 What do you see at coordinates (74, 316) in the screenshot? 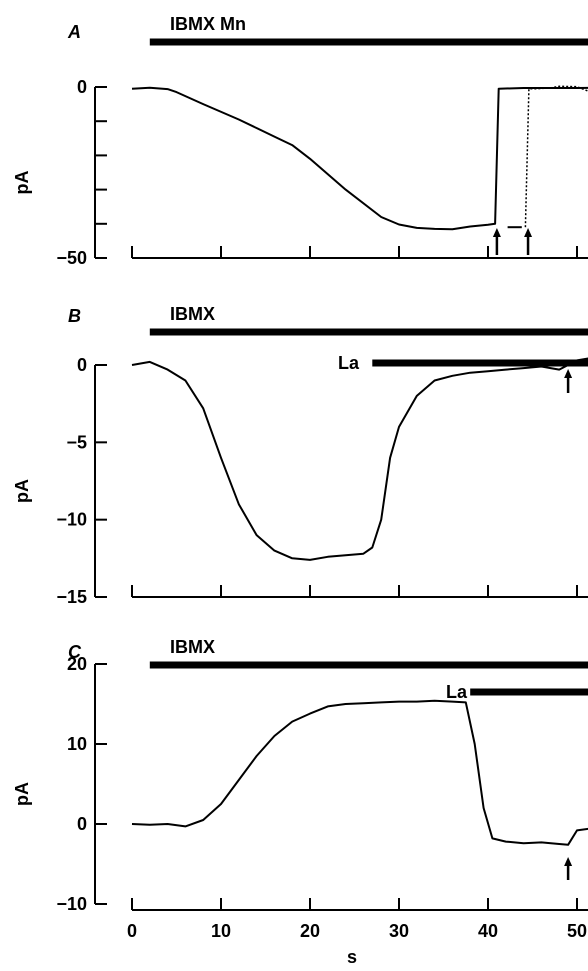
I see `panel-letter: B` at bounding box center [74, 316].